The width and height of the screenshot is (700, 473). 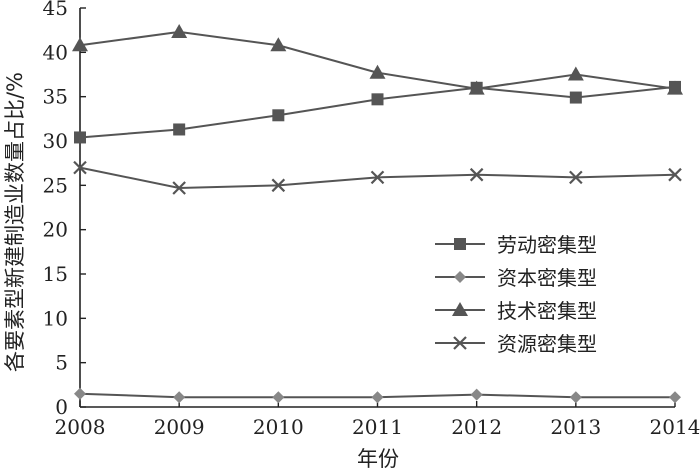 I want to click on x-tick-label: 2013, so click(x=575, y=427).